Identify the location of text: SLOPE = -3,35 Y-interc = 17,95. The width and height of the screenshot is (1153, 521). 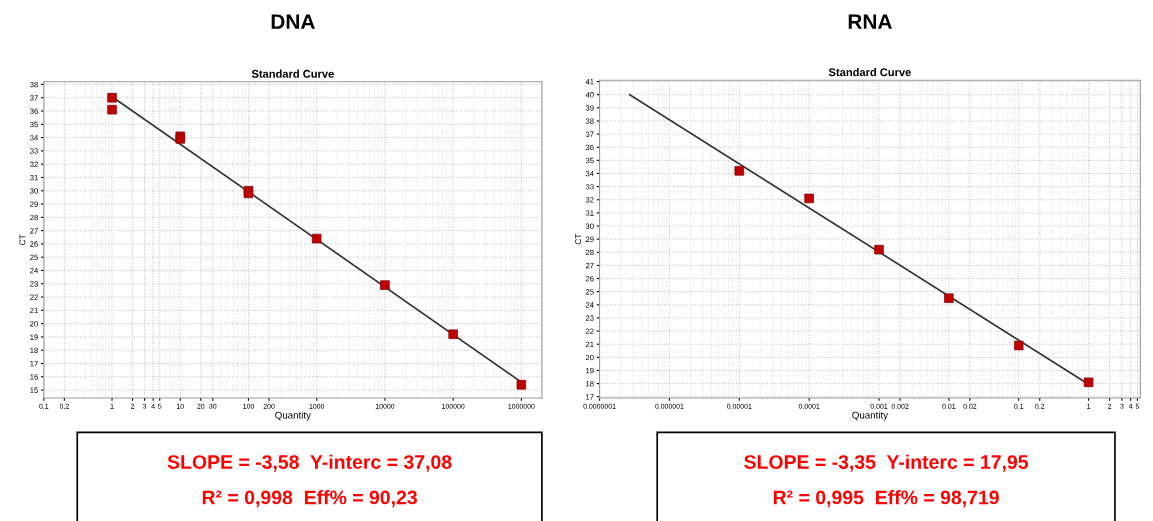
(886, 463).